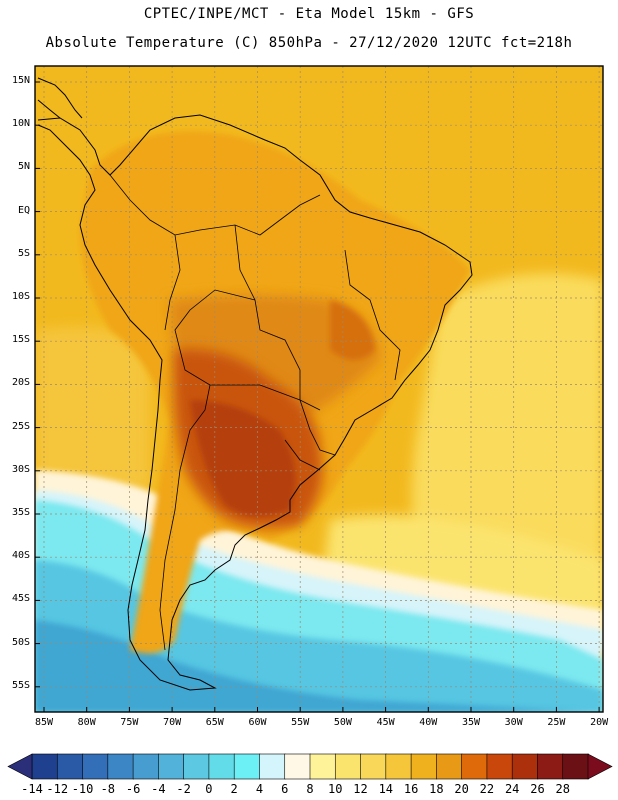 The width and height of the screenshot is (618, 800). Describe the element at coordinates (259, 789) in the screenshot. I see `colorbar-label: 4` at that location.